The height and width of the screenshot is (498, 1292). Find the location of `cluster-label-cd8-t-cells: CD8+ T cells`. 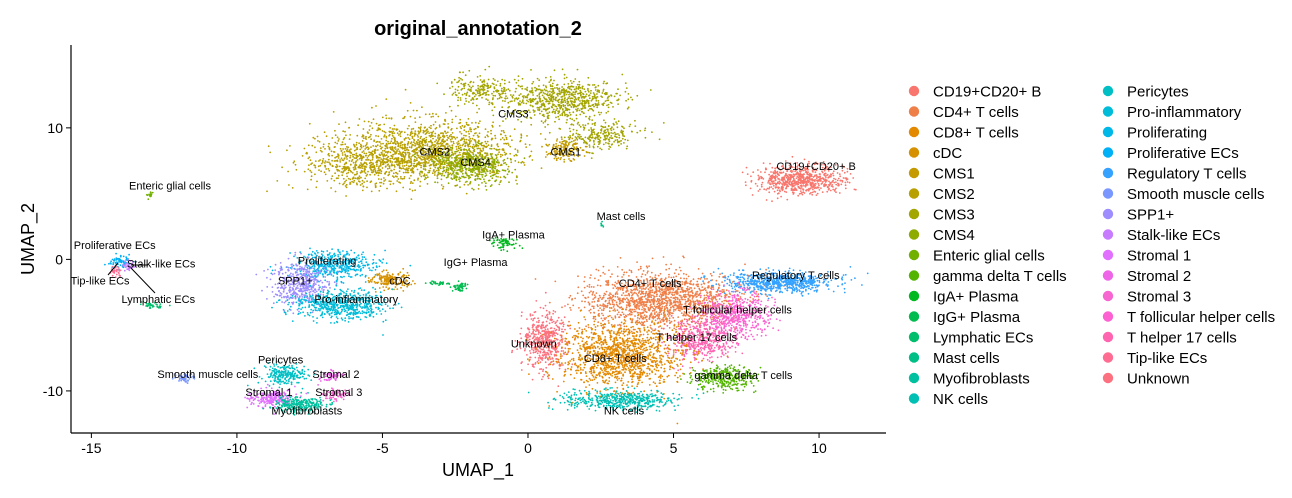

cluster-label-cd8-t-cells: CD8+ T cells is located at coordinates (615, 359).